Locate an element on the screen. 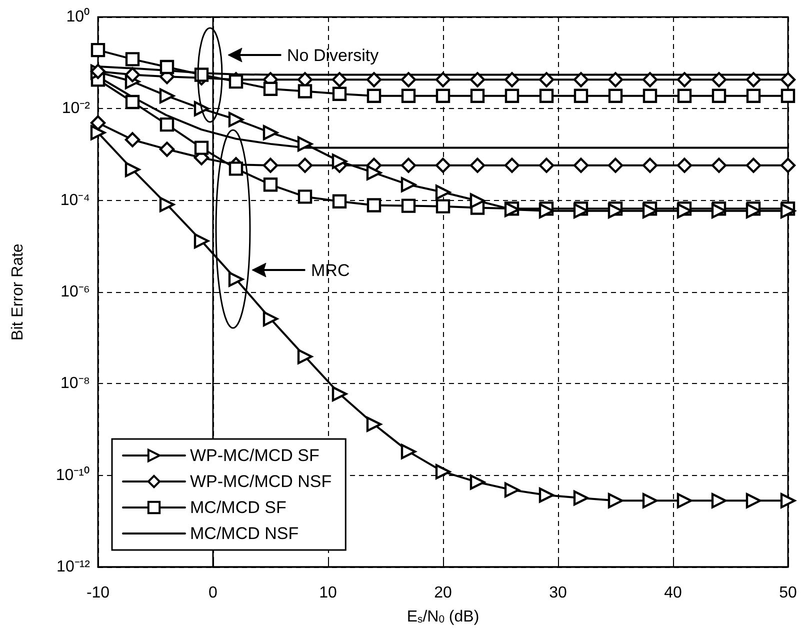 Image resolution: width=802 pixels, height=630 pixels. annotation: No Diversity is located at coordinates (333, 55).